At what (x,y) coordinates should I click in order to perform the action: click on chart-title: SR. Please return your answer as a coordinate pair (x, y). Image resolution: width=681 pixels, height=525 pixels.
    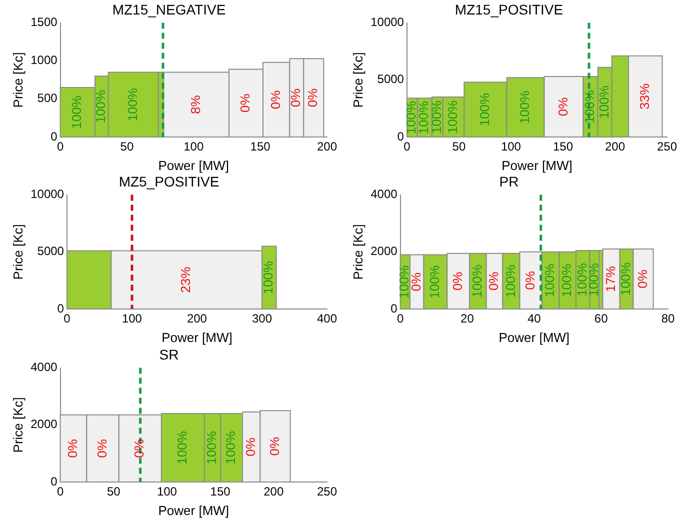
    Looking at the image, I should click on (169, 354).